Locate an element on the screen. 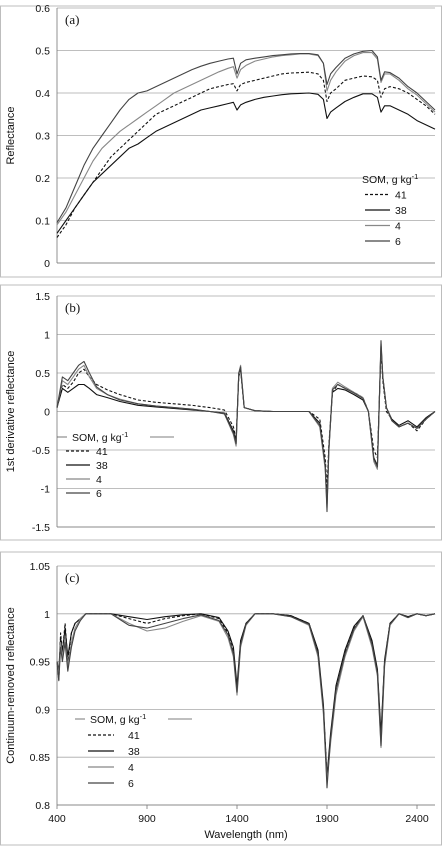 The image size is (442, 853). y-tick-label: 0.4 is located at coordinates (42, 94).